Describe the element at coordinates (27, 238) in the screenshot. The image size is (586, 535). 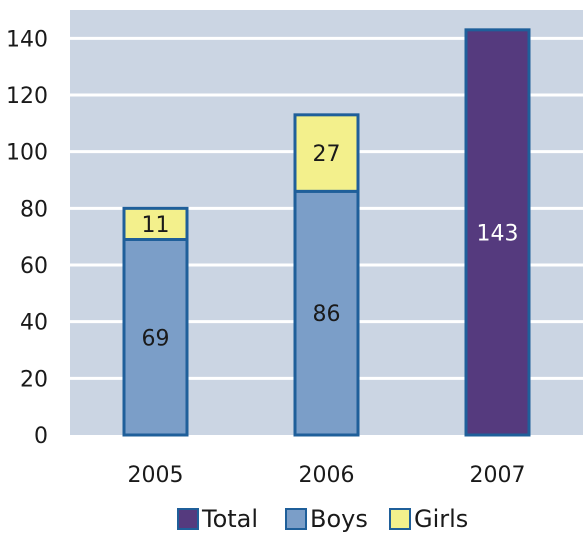
I see `y-axis-ticks: 0 20 40 60 80 100 120 140` at that location.